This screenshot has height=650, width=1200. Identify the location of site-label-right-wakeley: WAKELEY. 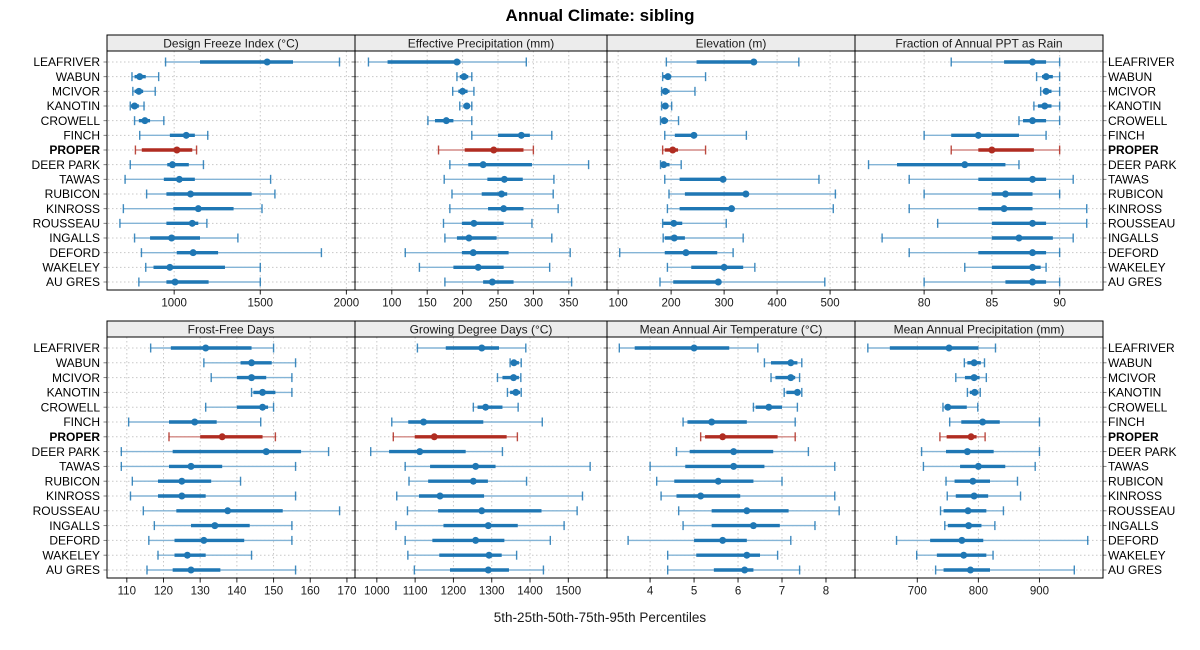
(1137, 555).